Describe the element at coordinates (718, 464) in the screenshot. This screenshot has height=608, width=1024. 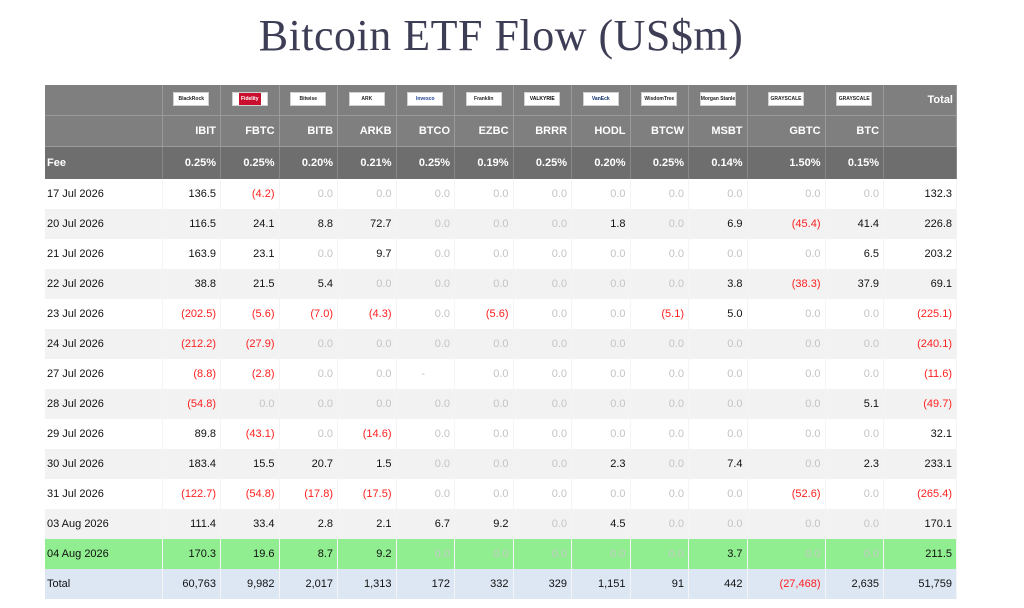
I see `flow-value: 7.4` at that location.